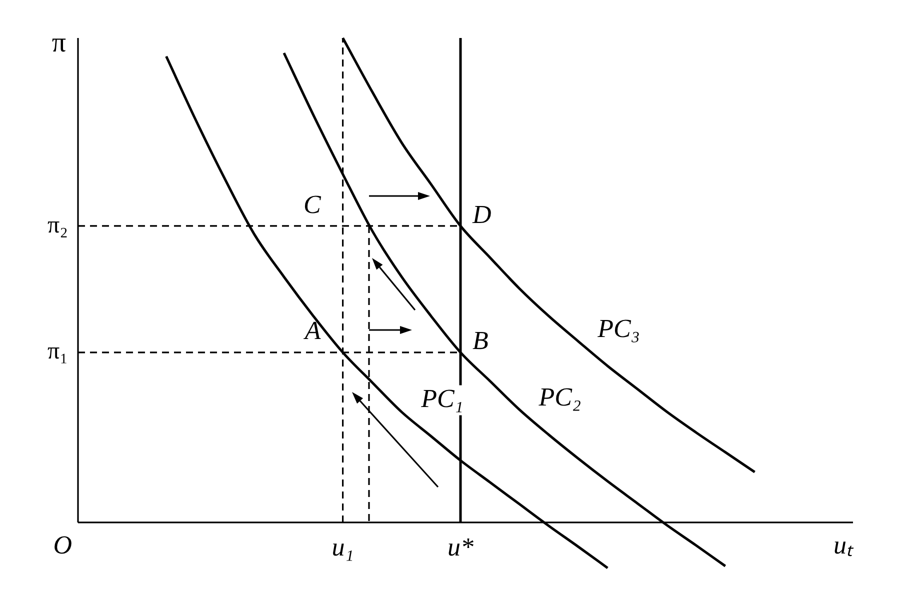 This screenshot has height=597, width=897. I want to click on legend-label: PC₁, so click(442, 399).